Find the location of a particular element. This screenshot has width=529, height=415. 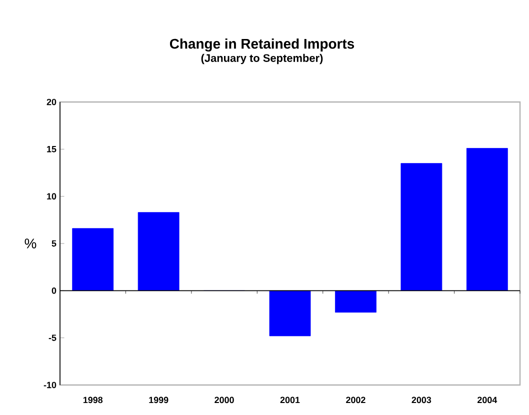

y-tick-label: -10 is located at coordinates (50, 385).